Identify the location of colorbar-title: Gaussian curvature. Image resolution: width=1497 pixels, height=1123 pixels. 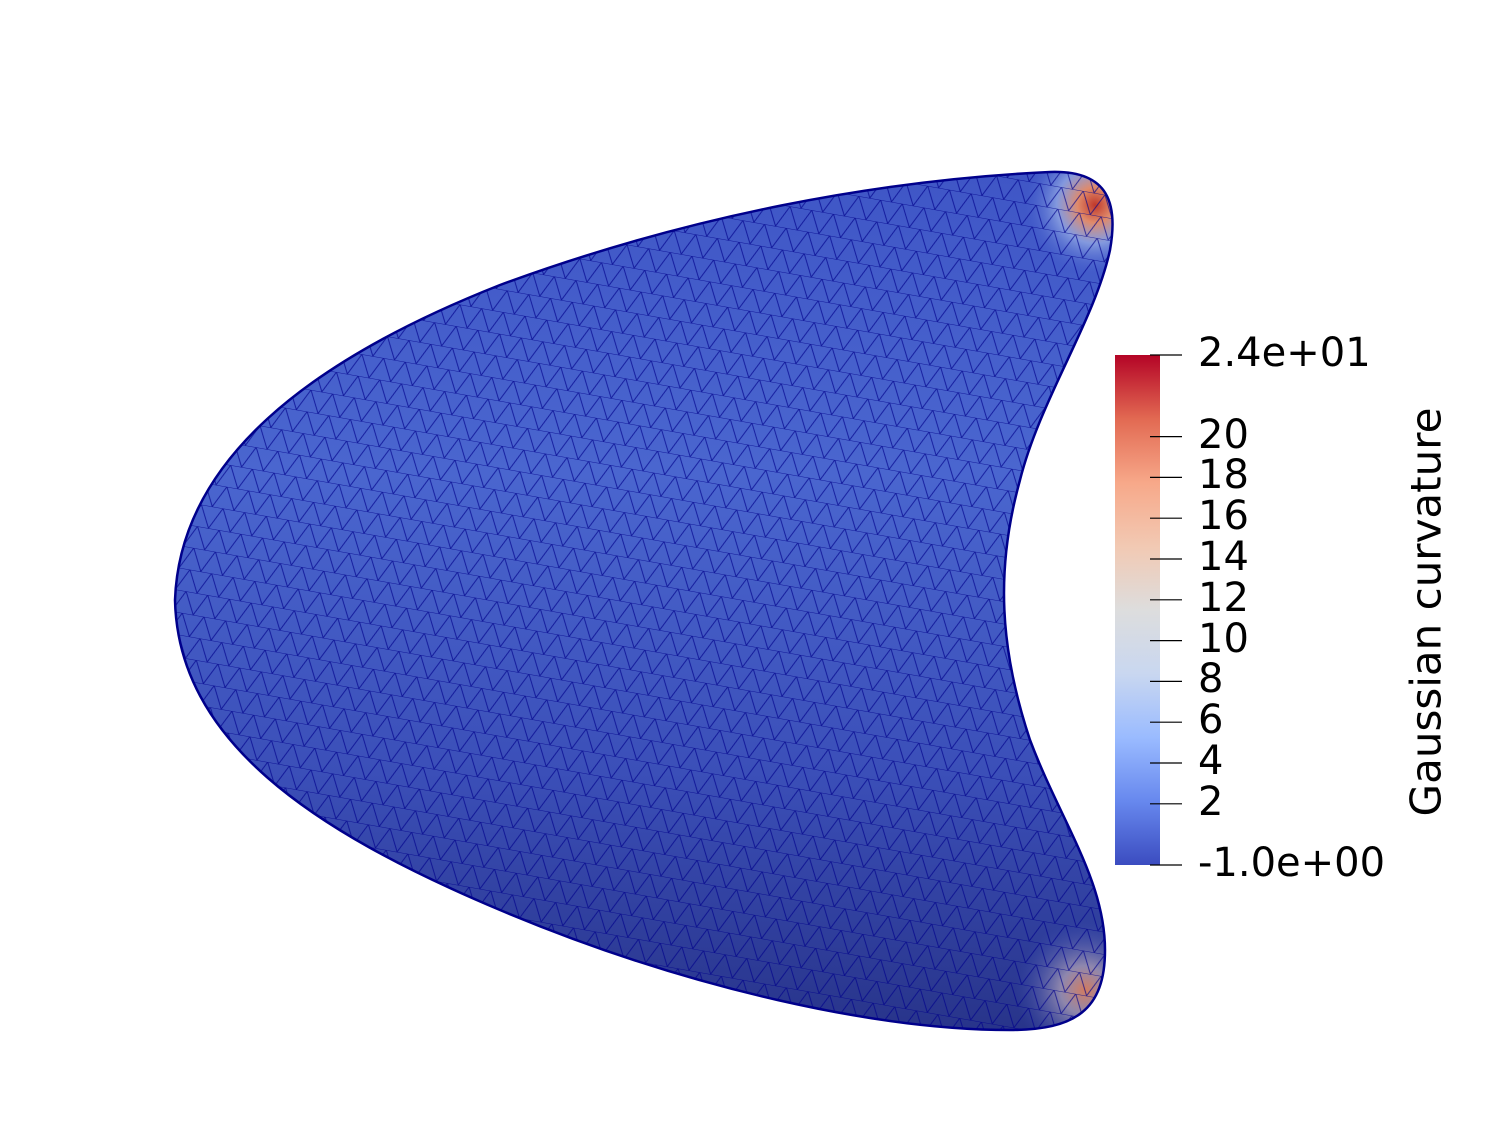
(1426, 612).